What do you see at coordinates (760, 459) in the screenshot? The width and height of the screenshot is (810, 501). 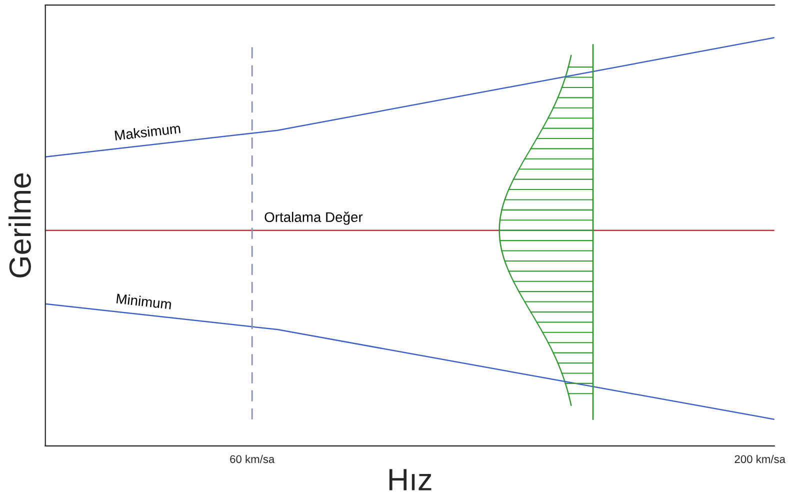 I see `x-tick-label: 200 km/sa` at bounding box center [760, 459].